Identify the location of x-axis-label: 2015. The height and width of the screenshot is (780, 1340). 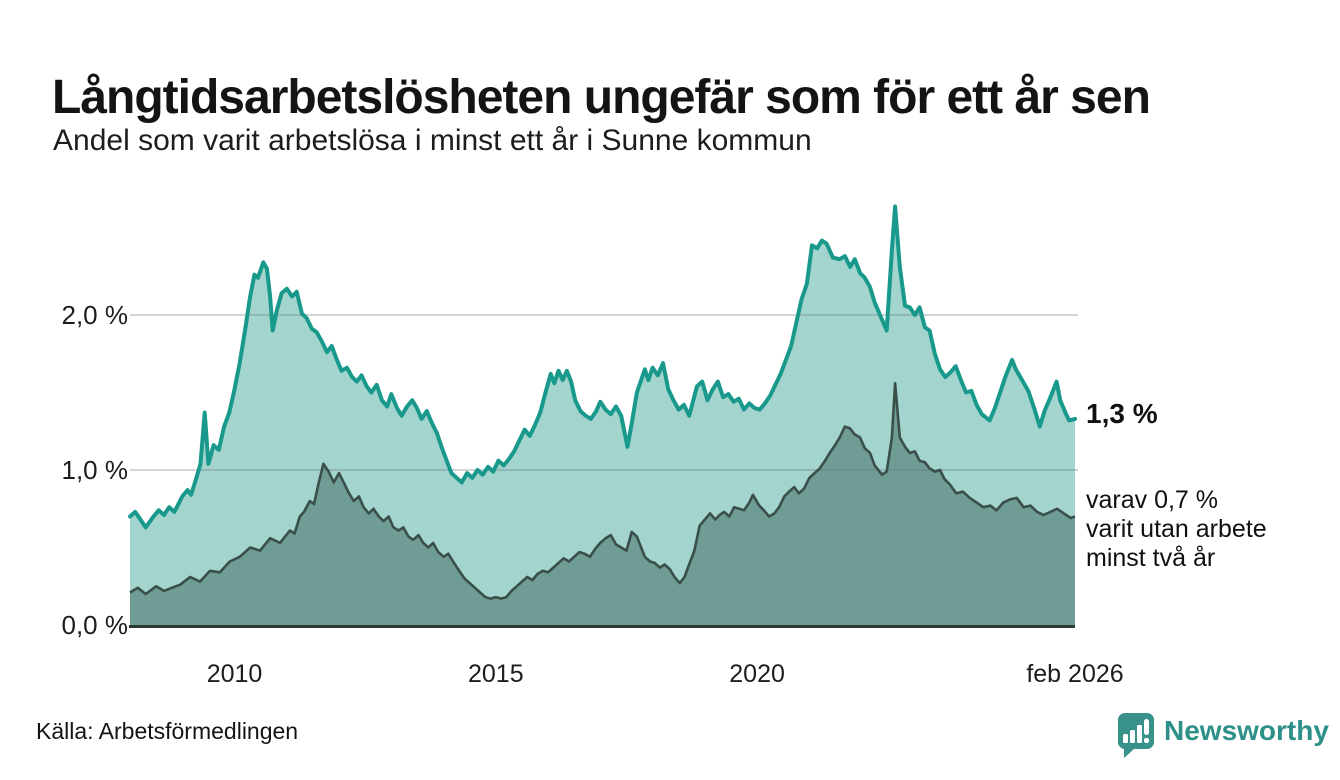
(496, 674).